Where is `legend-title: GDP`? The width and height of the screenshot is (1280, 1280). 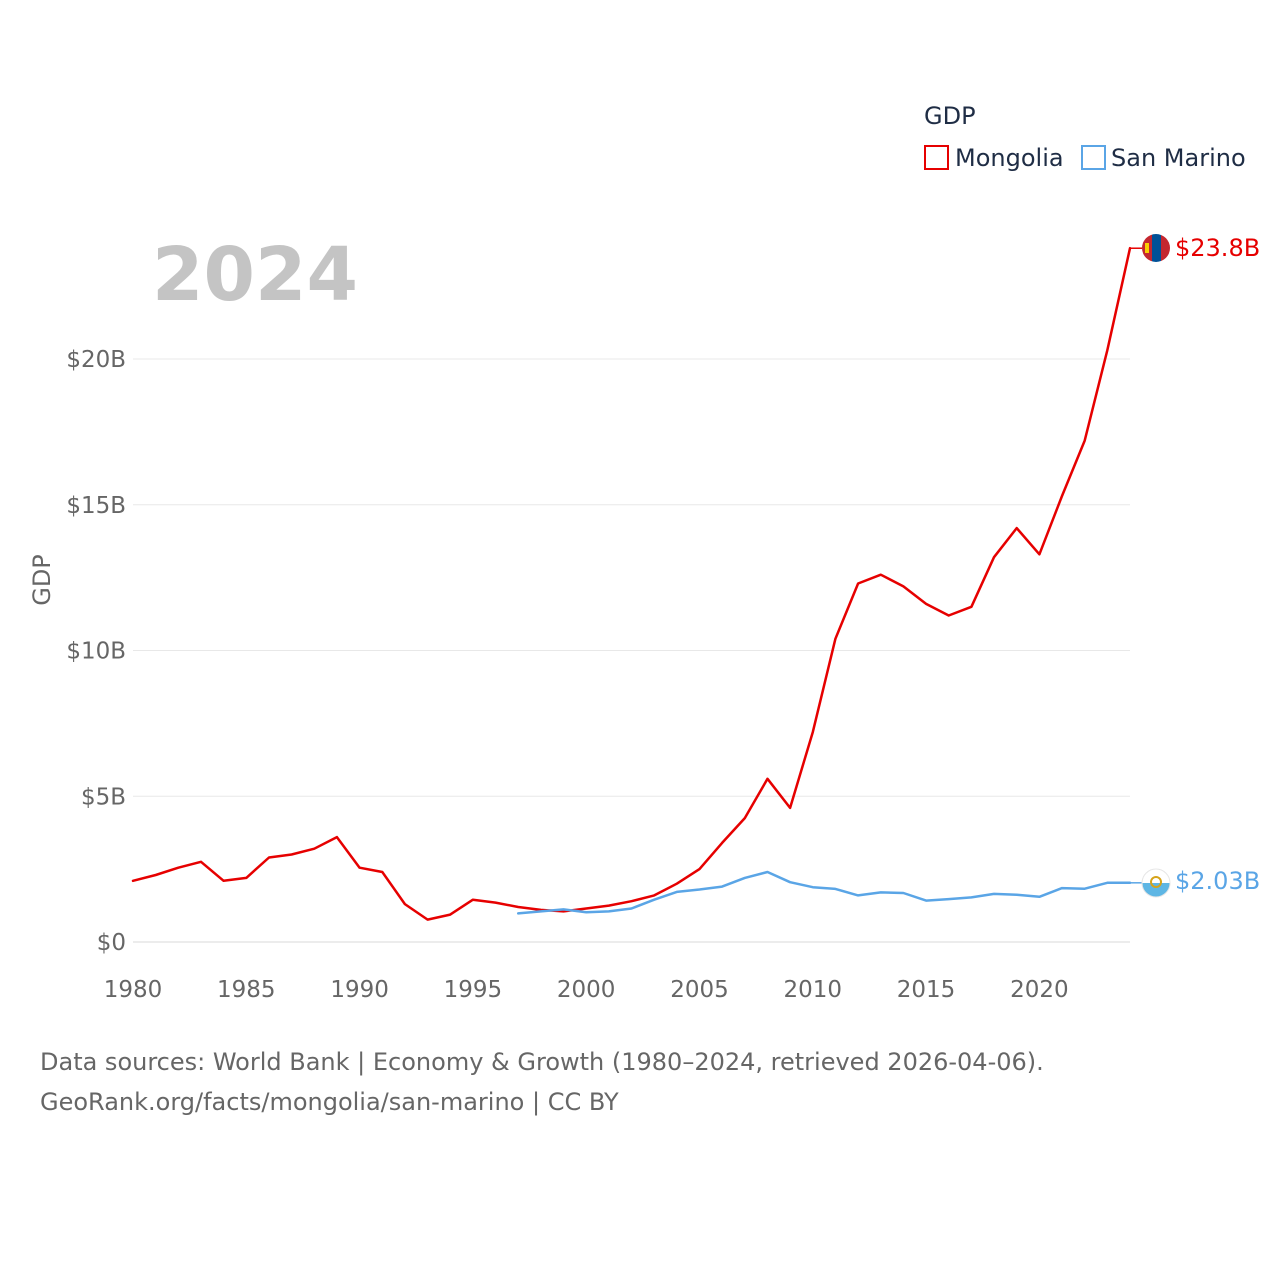
legend-title: GDP is located at coordinates (950, 116).